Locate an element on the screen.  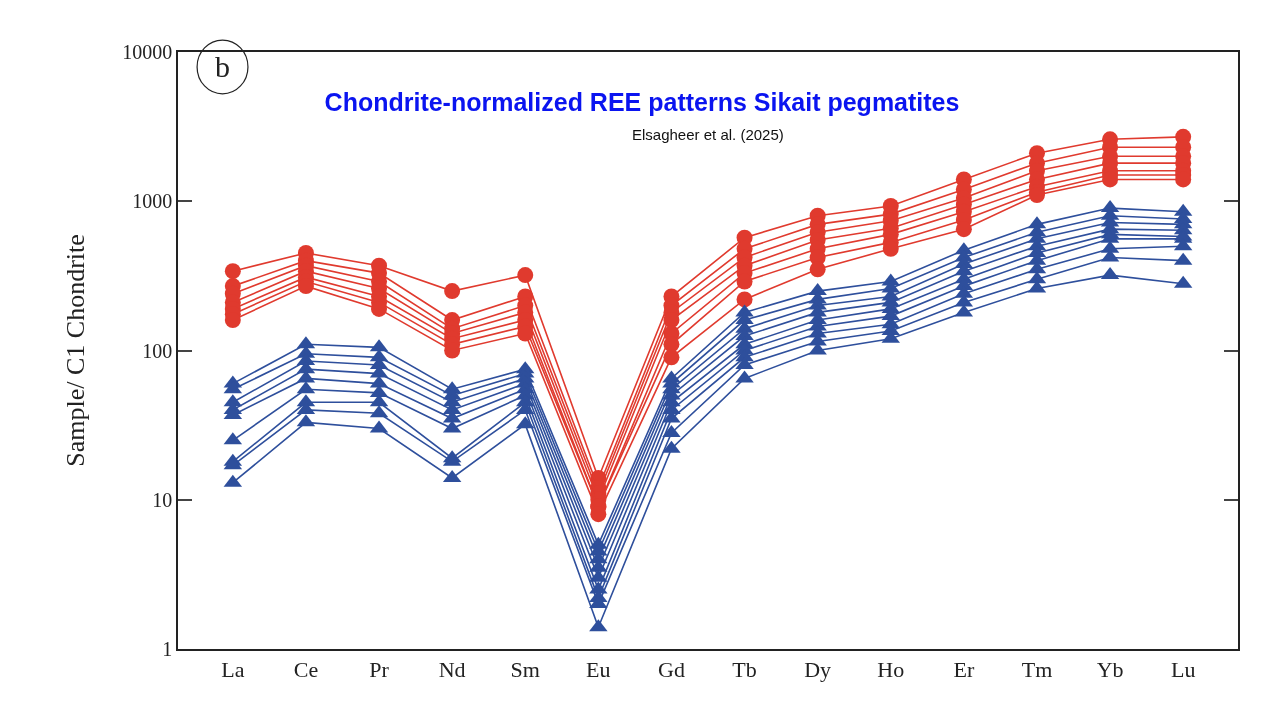
x-tick-label: Dy is located at coordinates (818, 670).